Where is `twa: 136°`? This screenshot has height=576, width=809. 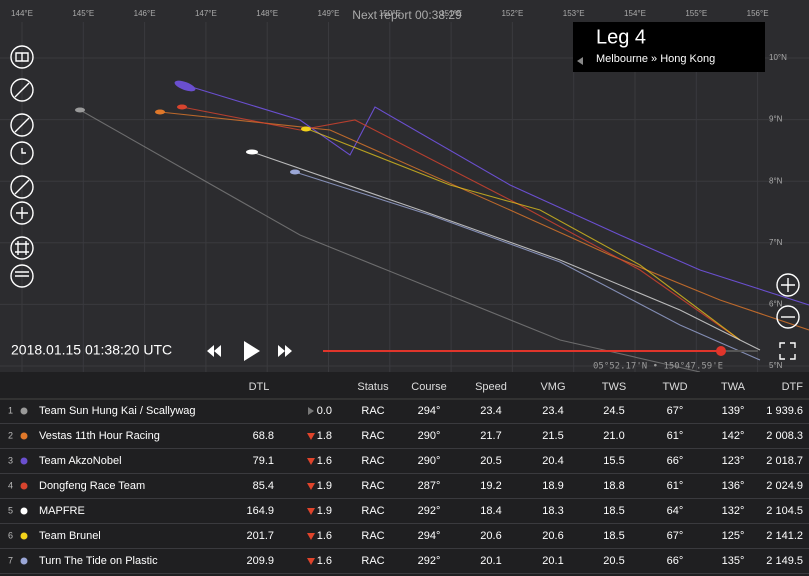
twa: 136° is located at coordinates (733, 486).